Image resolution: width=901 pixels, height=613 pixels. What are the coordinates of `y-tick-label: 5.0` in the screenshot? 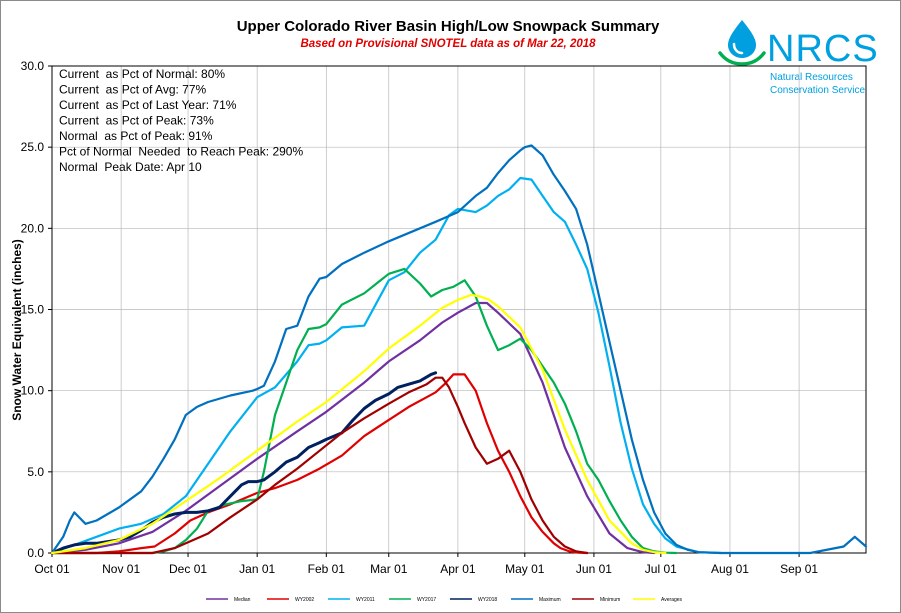 It's located at (35, 472).